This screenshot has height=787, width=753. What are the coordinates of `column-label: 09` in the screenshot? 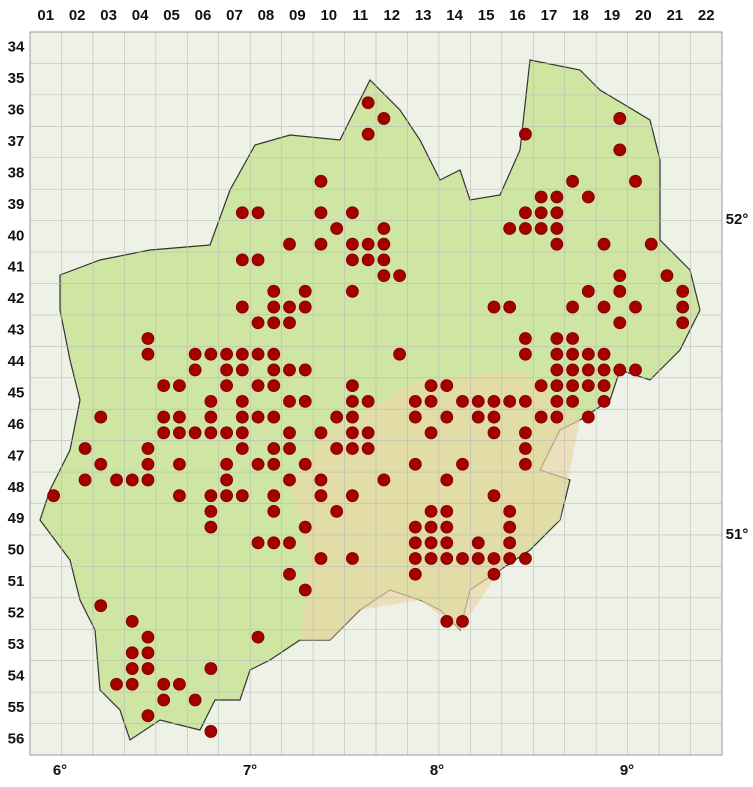 It's located at (297, 15).